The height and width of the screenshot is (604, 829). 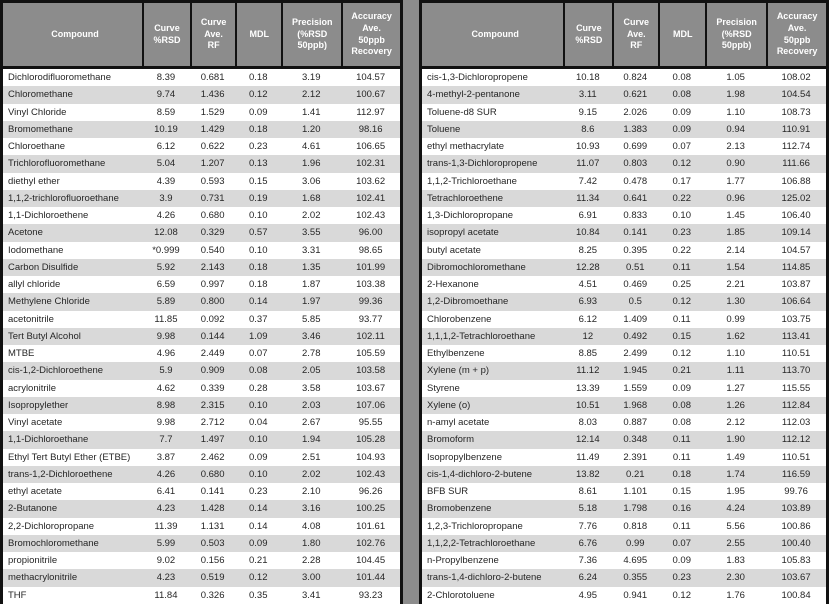 What do you see at coordinates (735, 578) in the screenshot?
I see `precision-value: 2.30` at bounding box center [735, 578].